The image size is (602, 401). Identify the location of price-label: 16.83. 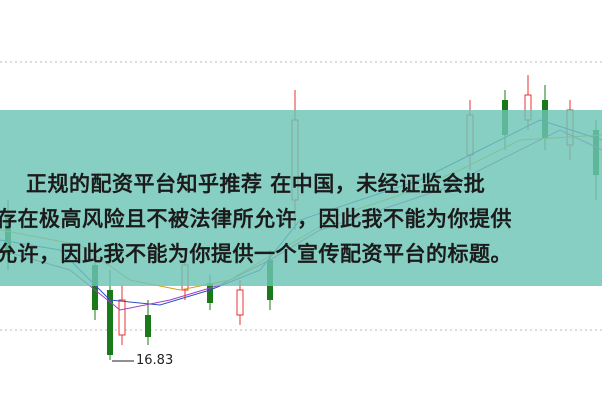
(155, 360).